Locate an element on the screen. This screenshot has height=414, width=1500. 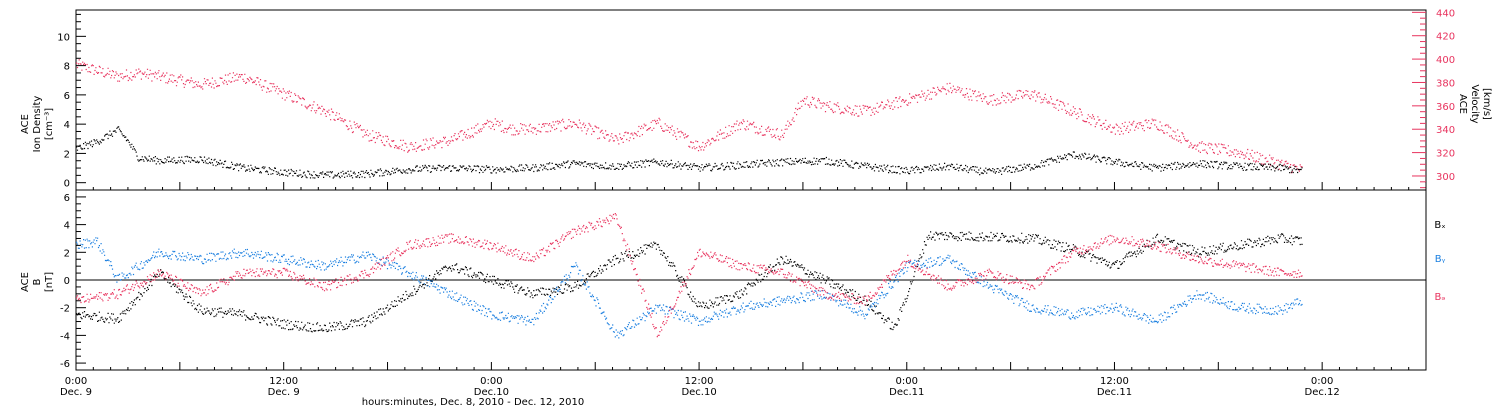
density-label-line1: ACE is located at coordinates (25, 124).